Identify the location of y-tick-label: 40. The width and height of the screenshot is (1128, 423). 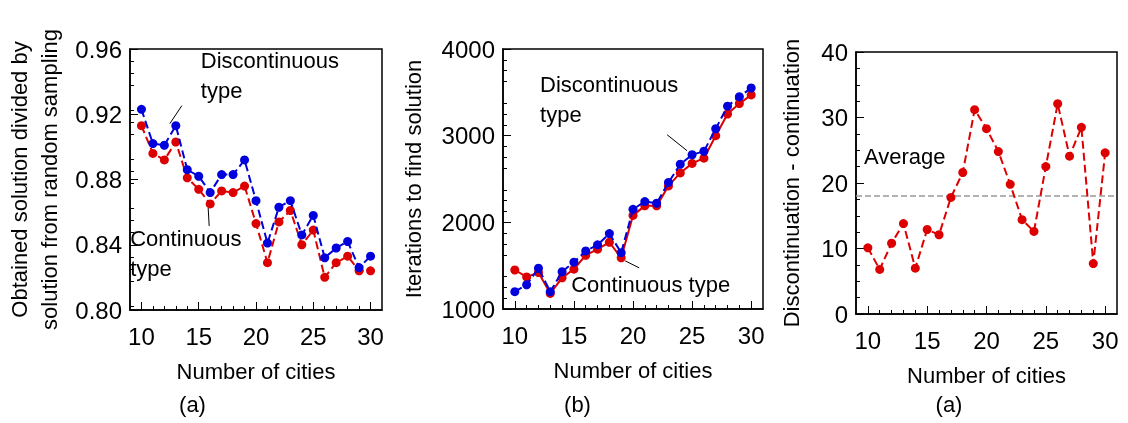
(834, 52).